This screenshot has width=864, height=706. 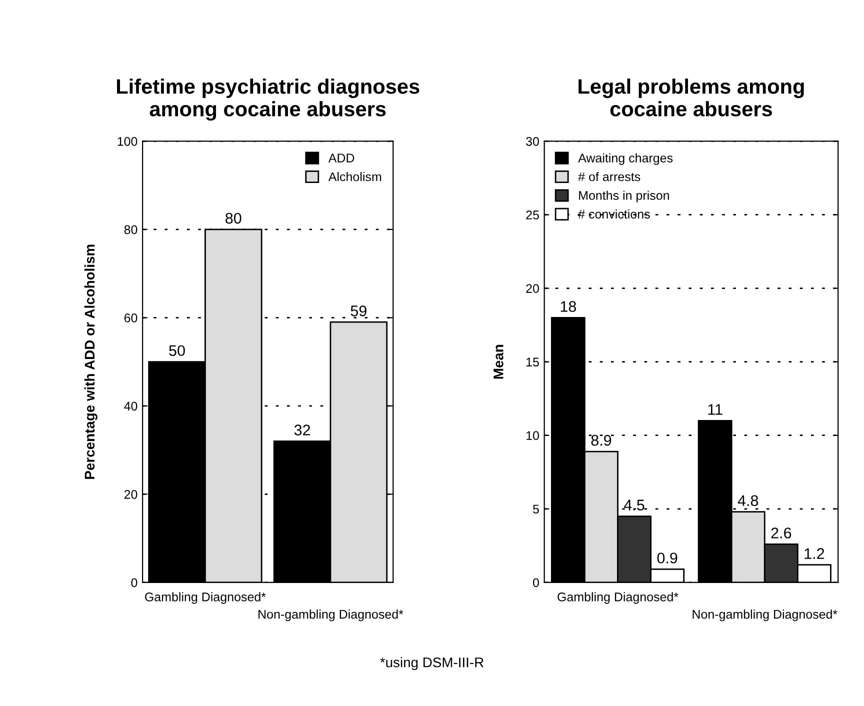 What do you see at coordinates (715, 409) in the screenshot?
I see `data-label: 11` at bounding box center [715, 409].